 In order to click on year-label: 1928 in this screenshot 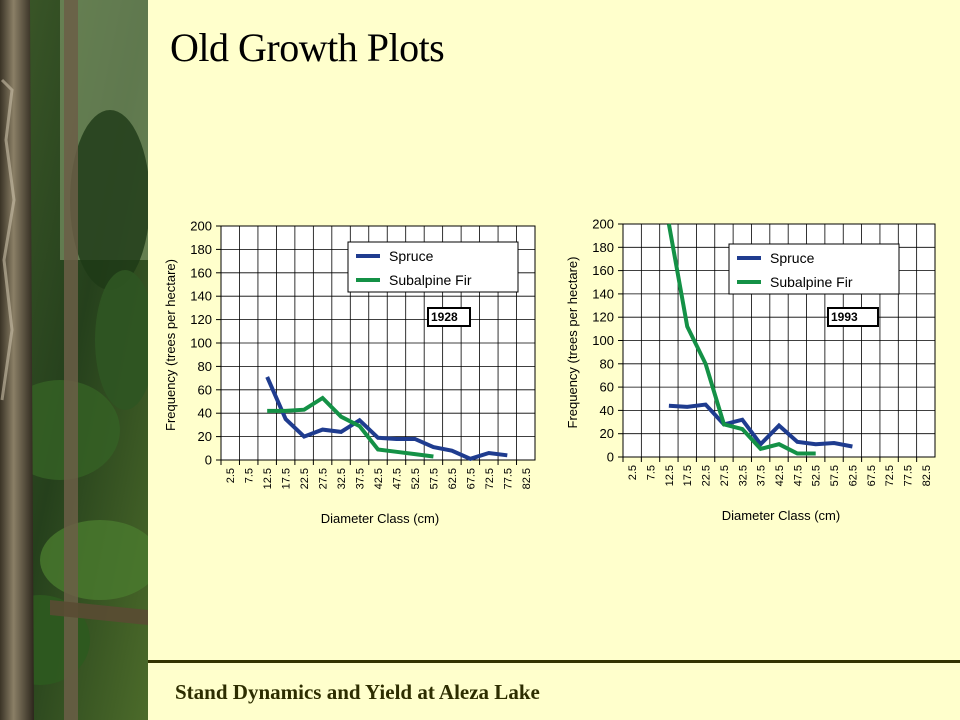, I will do `click(444, 317)`.